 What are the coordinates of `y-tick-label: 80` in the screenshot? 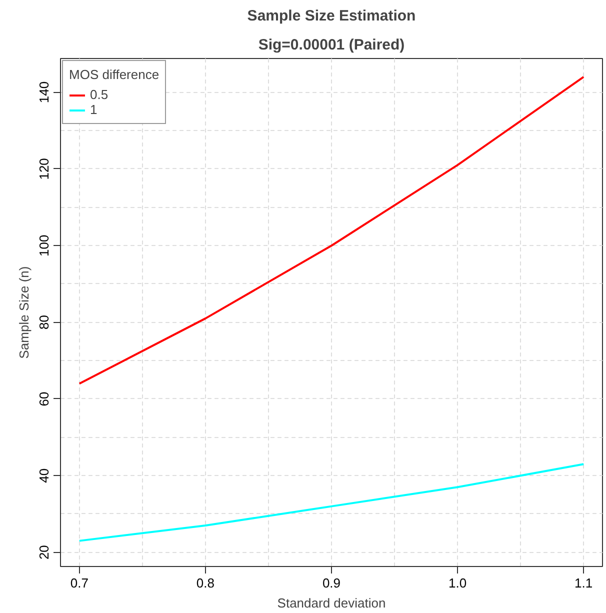 It's located at (44, 322).